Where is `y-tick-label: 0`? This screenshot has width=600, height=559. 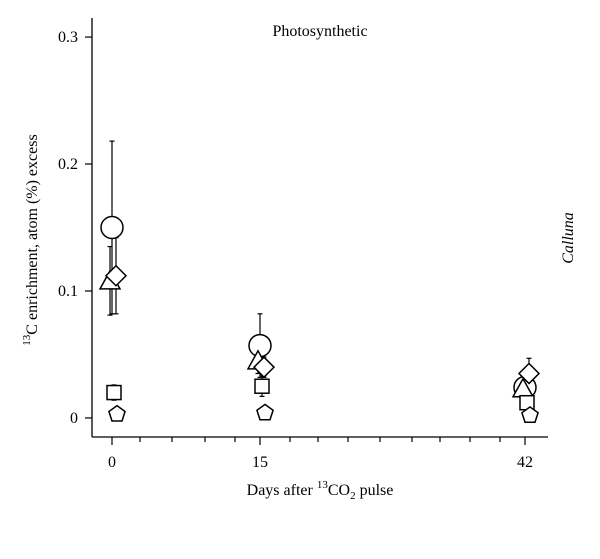 y-tick-label: 0 is located at coordinates (74, 418).